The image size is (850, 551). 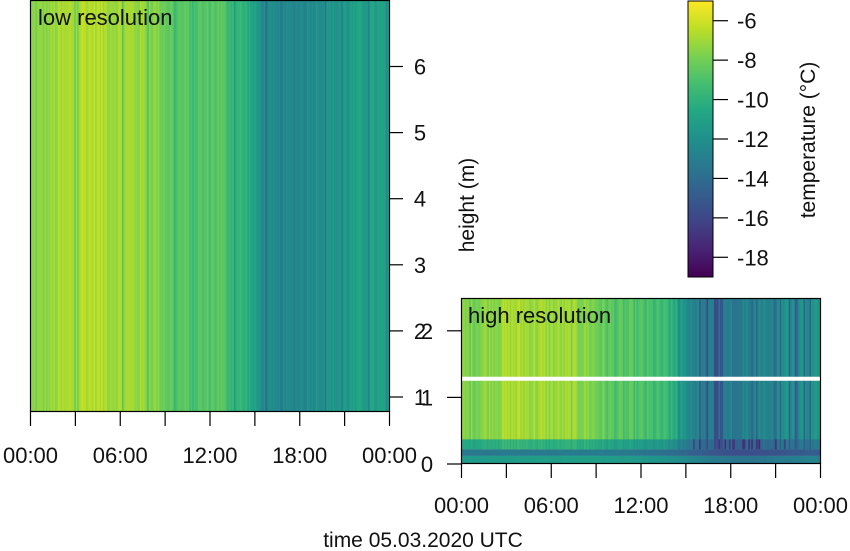 What do you see at coordinates (753, 139) in the screenshot?
I see `colorbar-tick-label: -12` at bounding box center [753, 139].